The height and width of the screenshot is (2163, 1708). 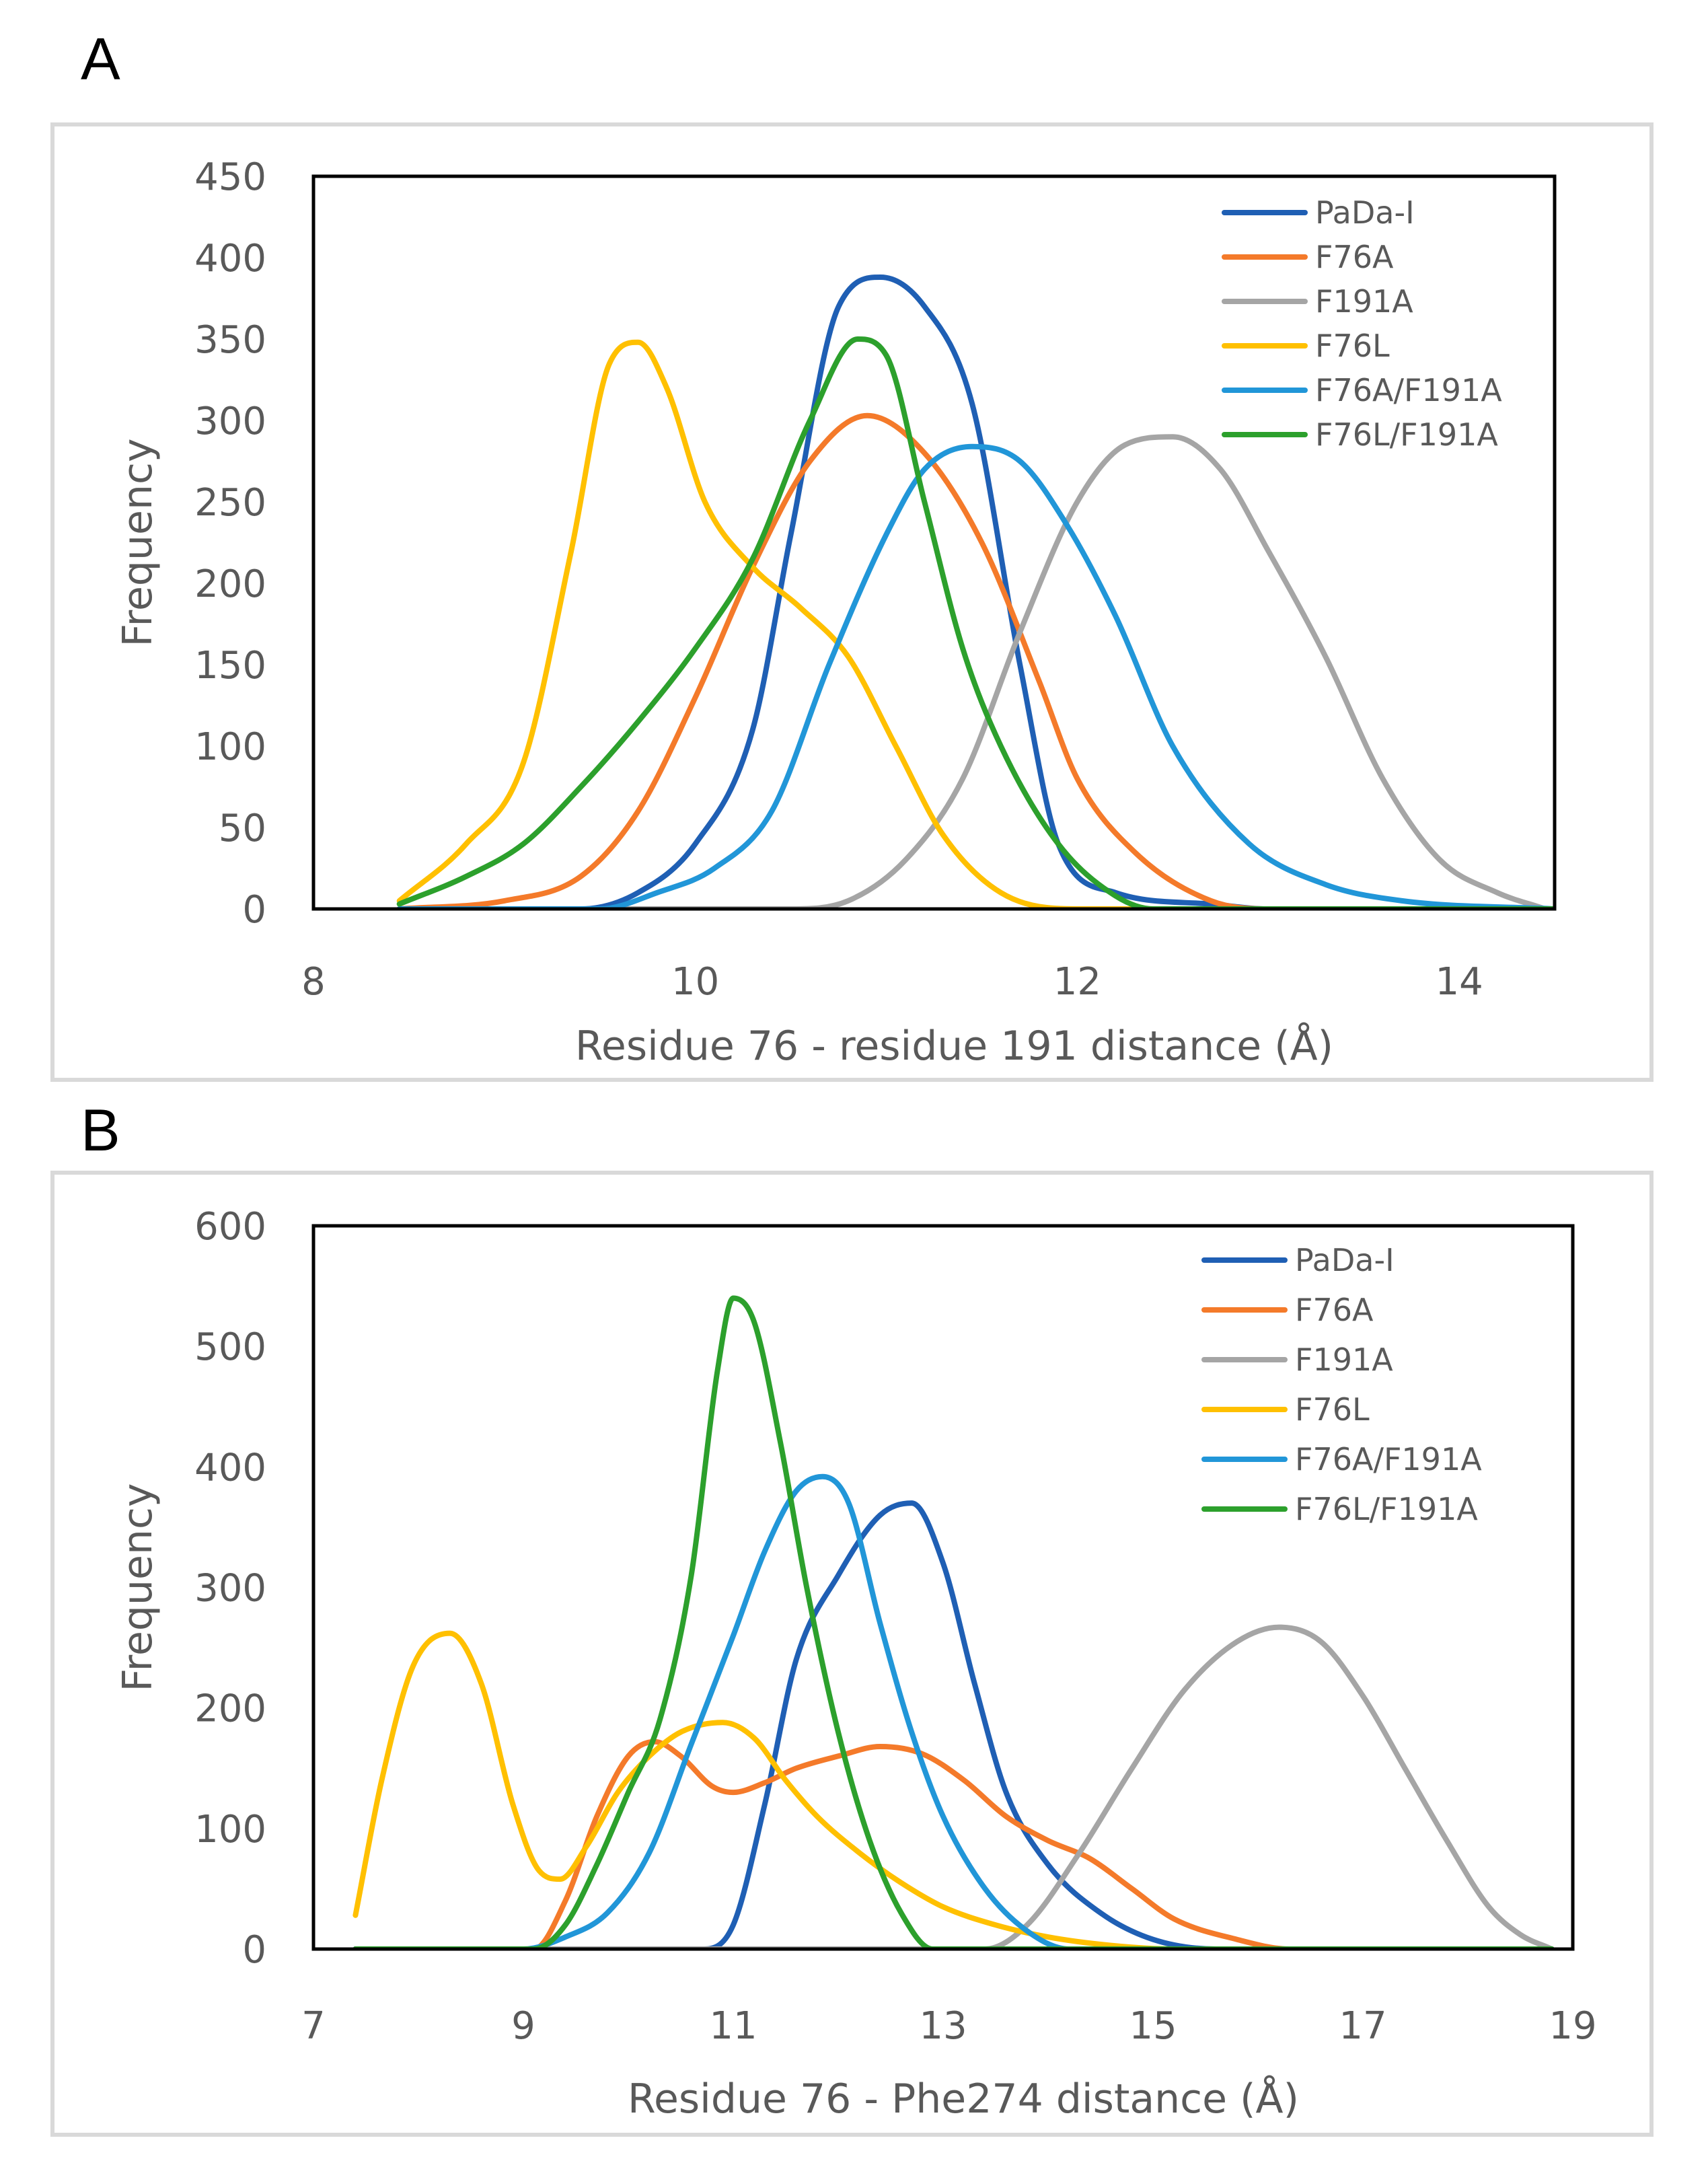 I want to click on y-tick-label: 250, so click(x=230, y=503).